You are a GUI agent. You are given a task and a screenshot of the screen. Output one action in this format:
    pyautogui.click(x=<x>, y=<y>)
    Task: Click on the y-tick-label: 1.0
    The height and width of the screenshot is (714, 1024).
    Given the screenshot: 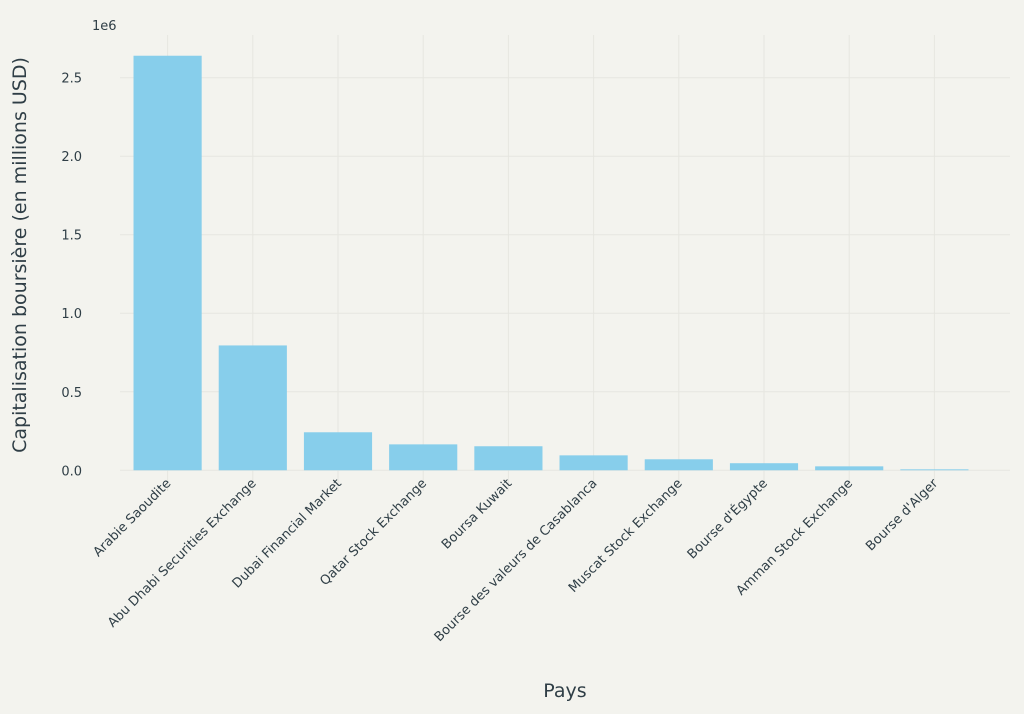 What is the action you would take?
    pyautogui.click(x=71, y=314)
    